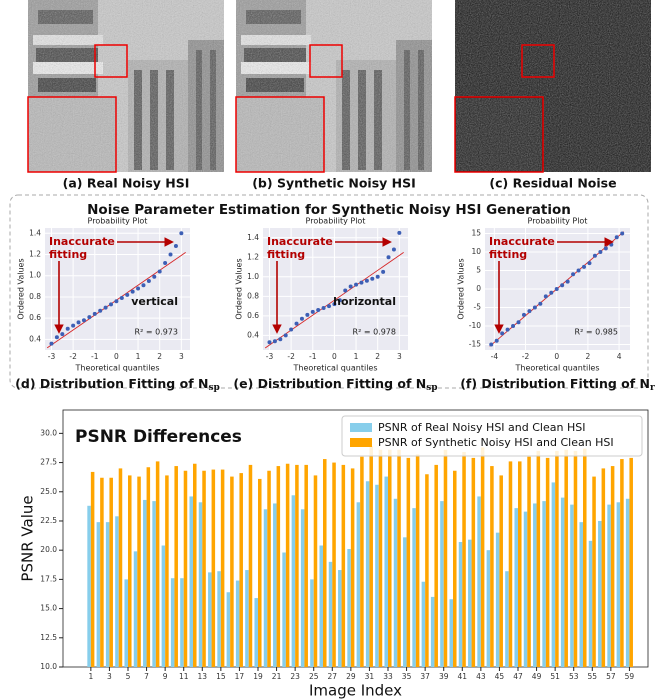  What do you see at coordinates (329, 383) in the screenshot?
I see `caption-text: (e) Distribution Fitting of N` at bounding box center [329, 383].